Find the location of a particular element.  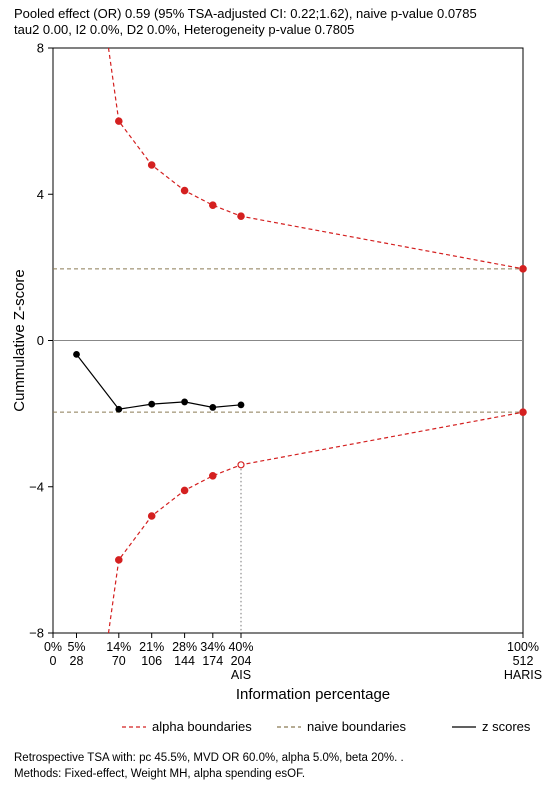

x-tick-pct-label: 5% is located at coordinates (76, 647).